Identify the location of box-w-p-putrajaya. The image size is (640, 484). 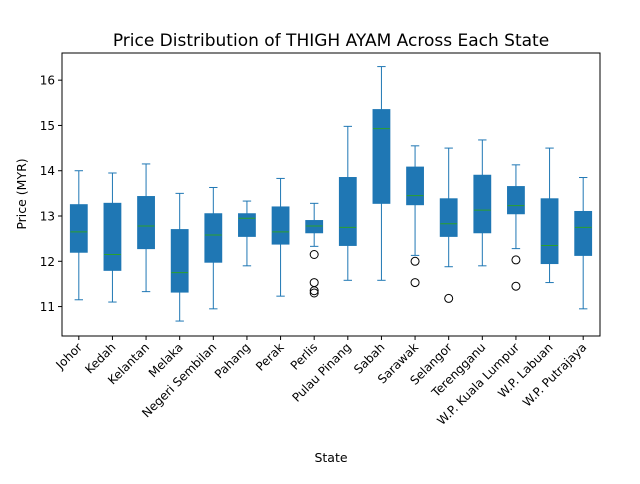
(583, 243).